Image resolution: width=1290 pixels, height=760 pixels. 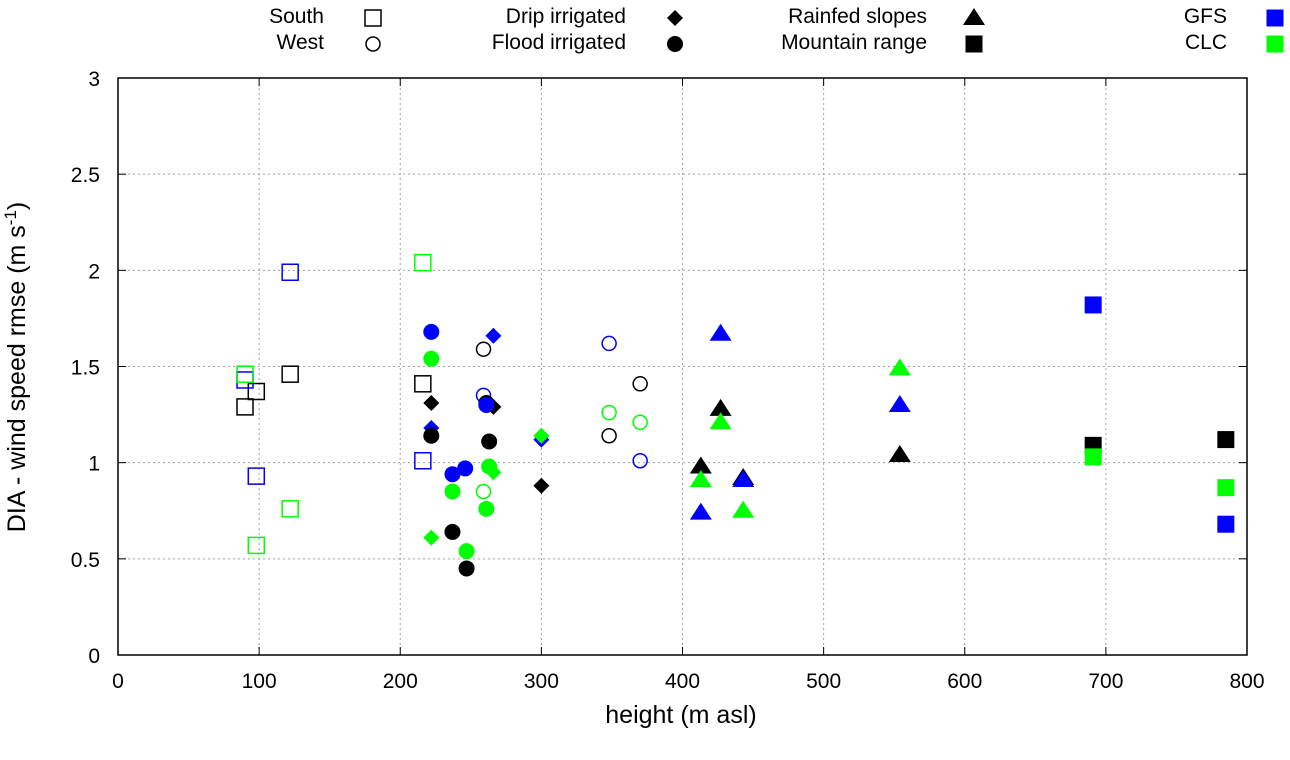 What do you see at coordinates (823, 681) in the screenshot?
I see `x-tick-label: 500` at bounding box center [823, 681].